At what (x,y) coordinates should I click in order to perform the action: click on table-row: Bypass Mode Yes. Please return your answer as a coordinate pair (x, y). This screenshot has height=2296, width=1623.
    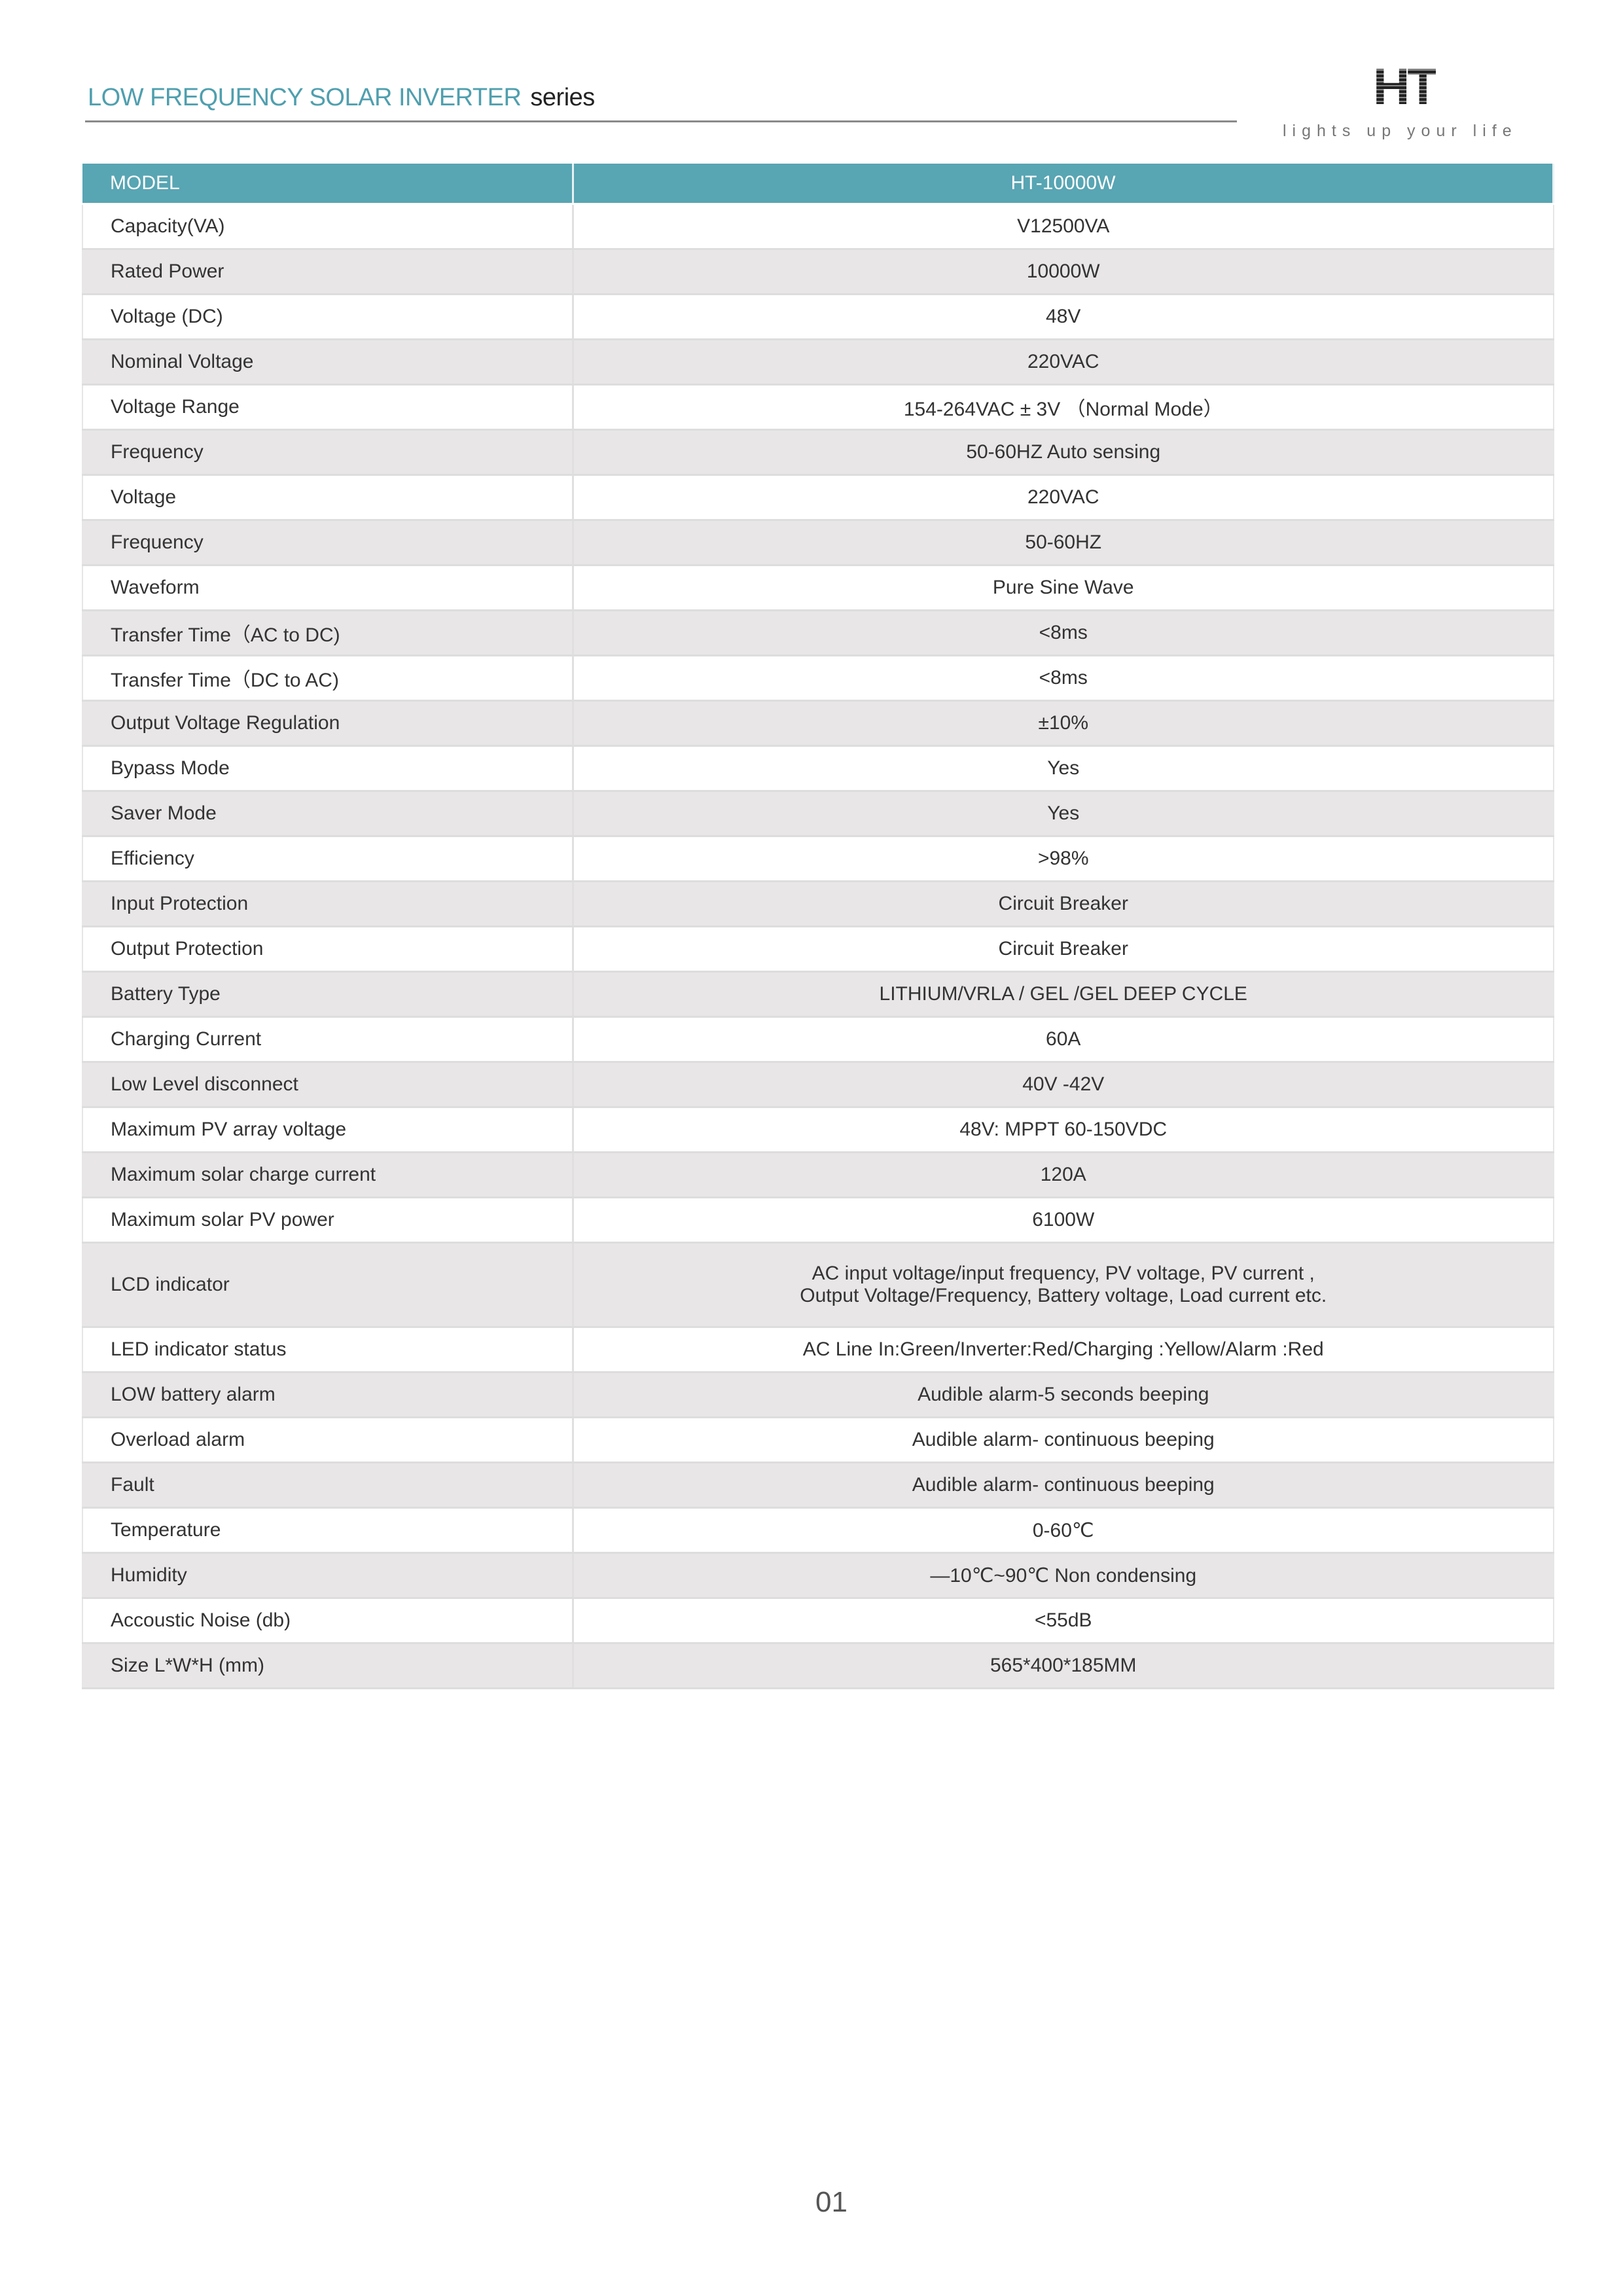
    Looking at the image, I should click on (818, 769).